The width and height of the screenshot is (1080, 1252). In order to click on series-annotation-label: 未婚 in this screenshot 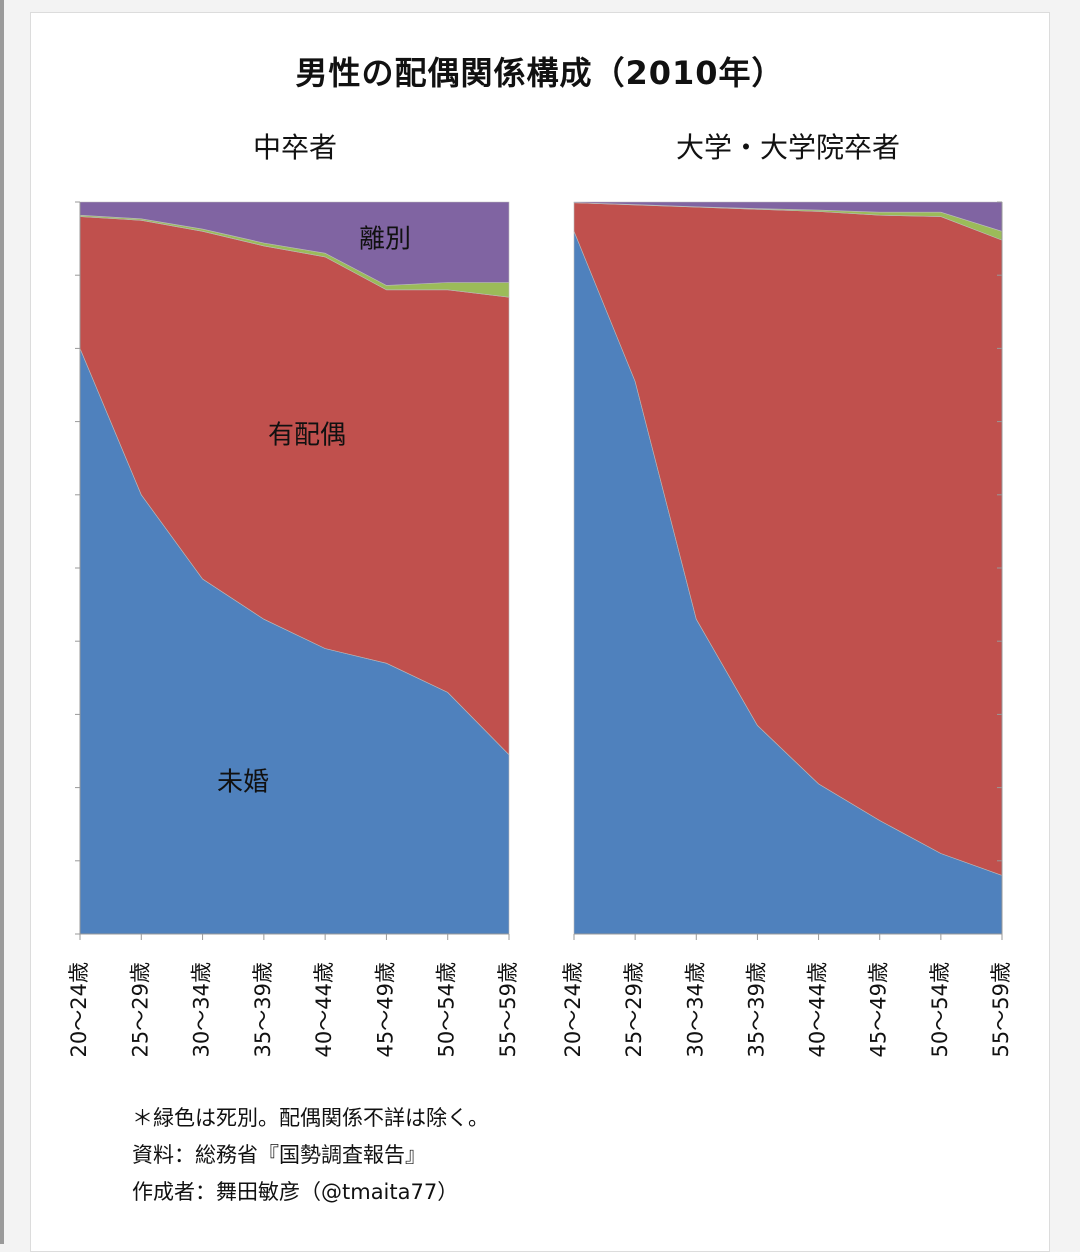, I will do `click(243, 783)`.